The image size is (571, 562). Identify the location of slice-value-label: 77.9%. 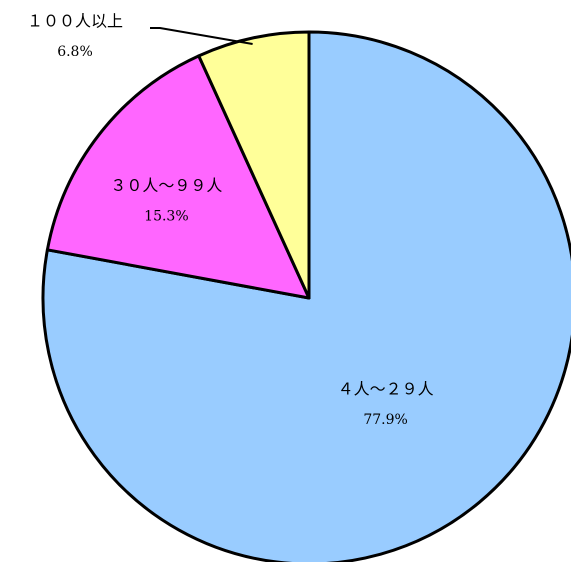
(385, 420).